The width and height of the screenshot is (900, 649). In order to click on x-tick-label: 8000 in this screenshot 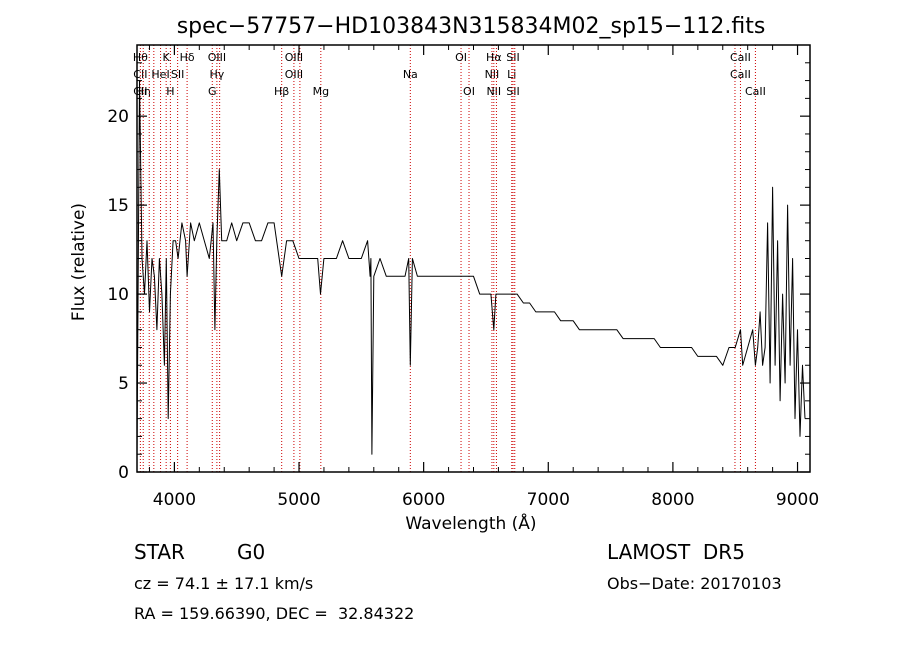, I will do `click(672, 500)`.